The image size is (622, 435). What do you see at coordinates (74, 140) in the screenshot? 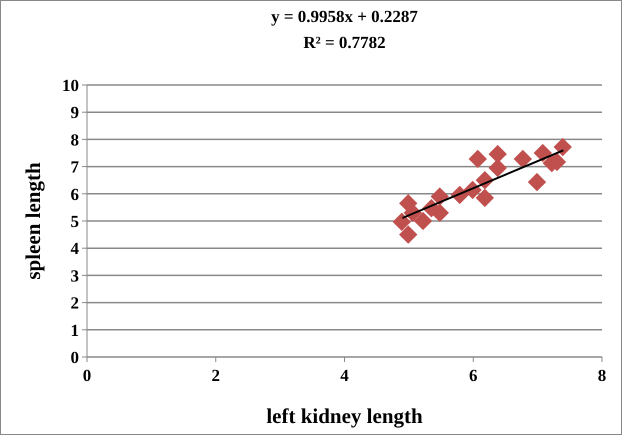
I see `y-tick-label: 8` at bounding box center [74, 140].